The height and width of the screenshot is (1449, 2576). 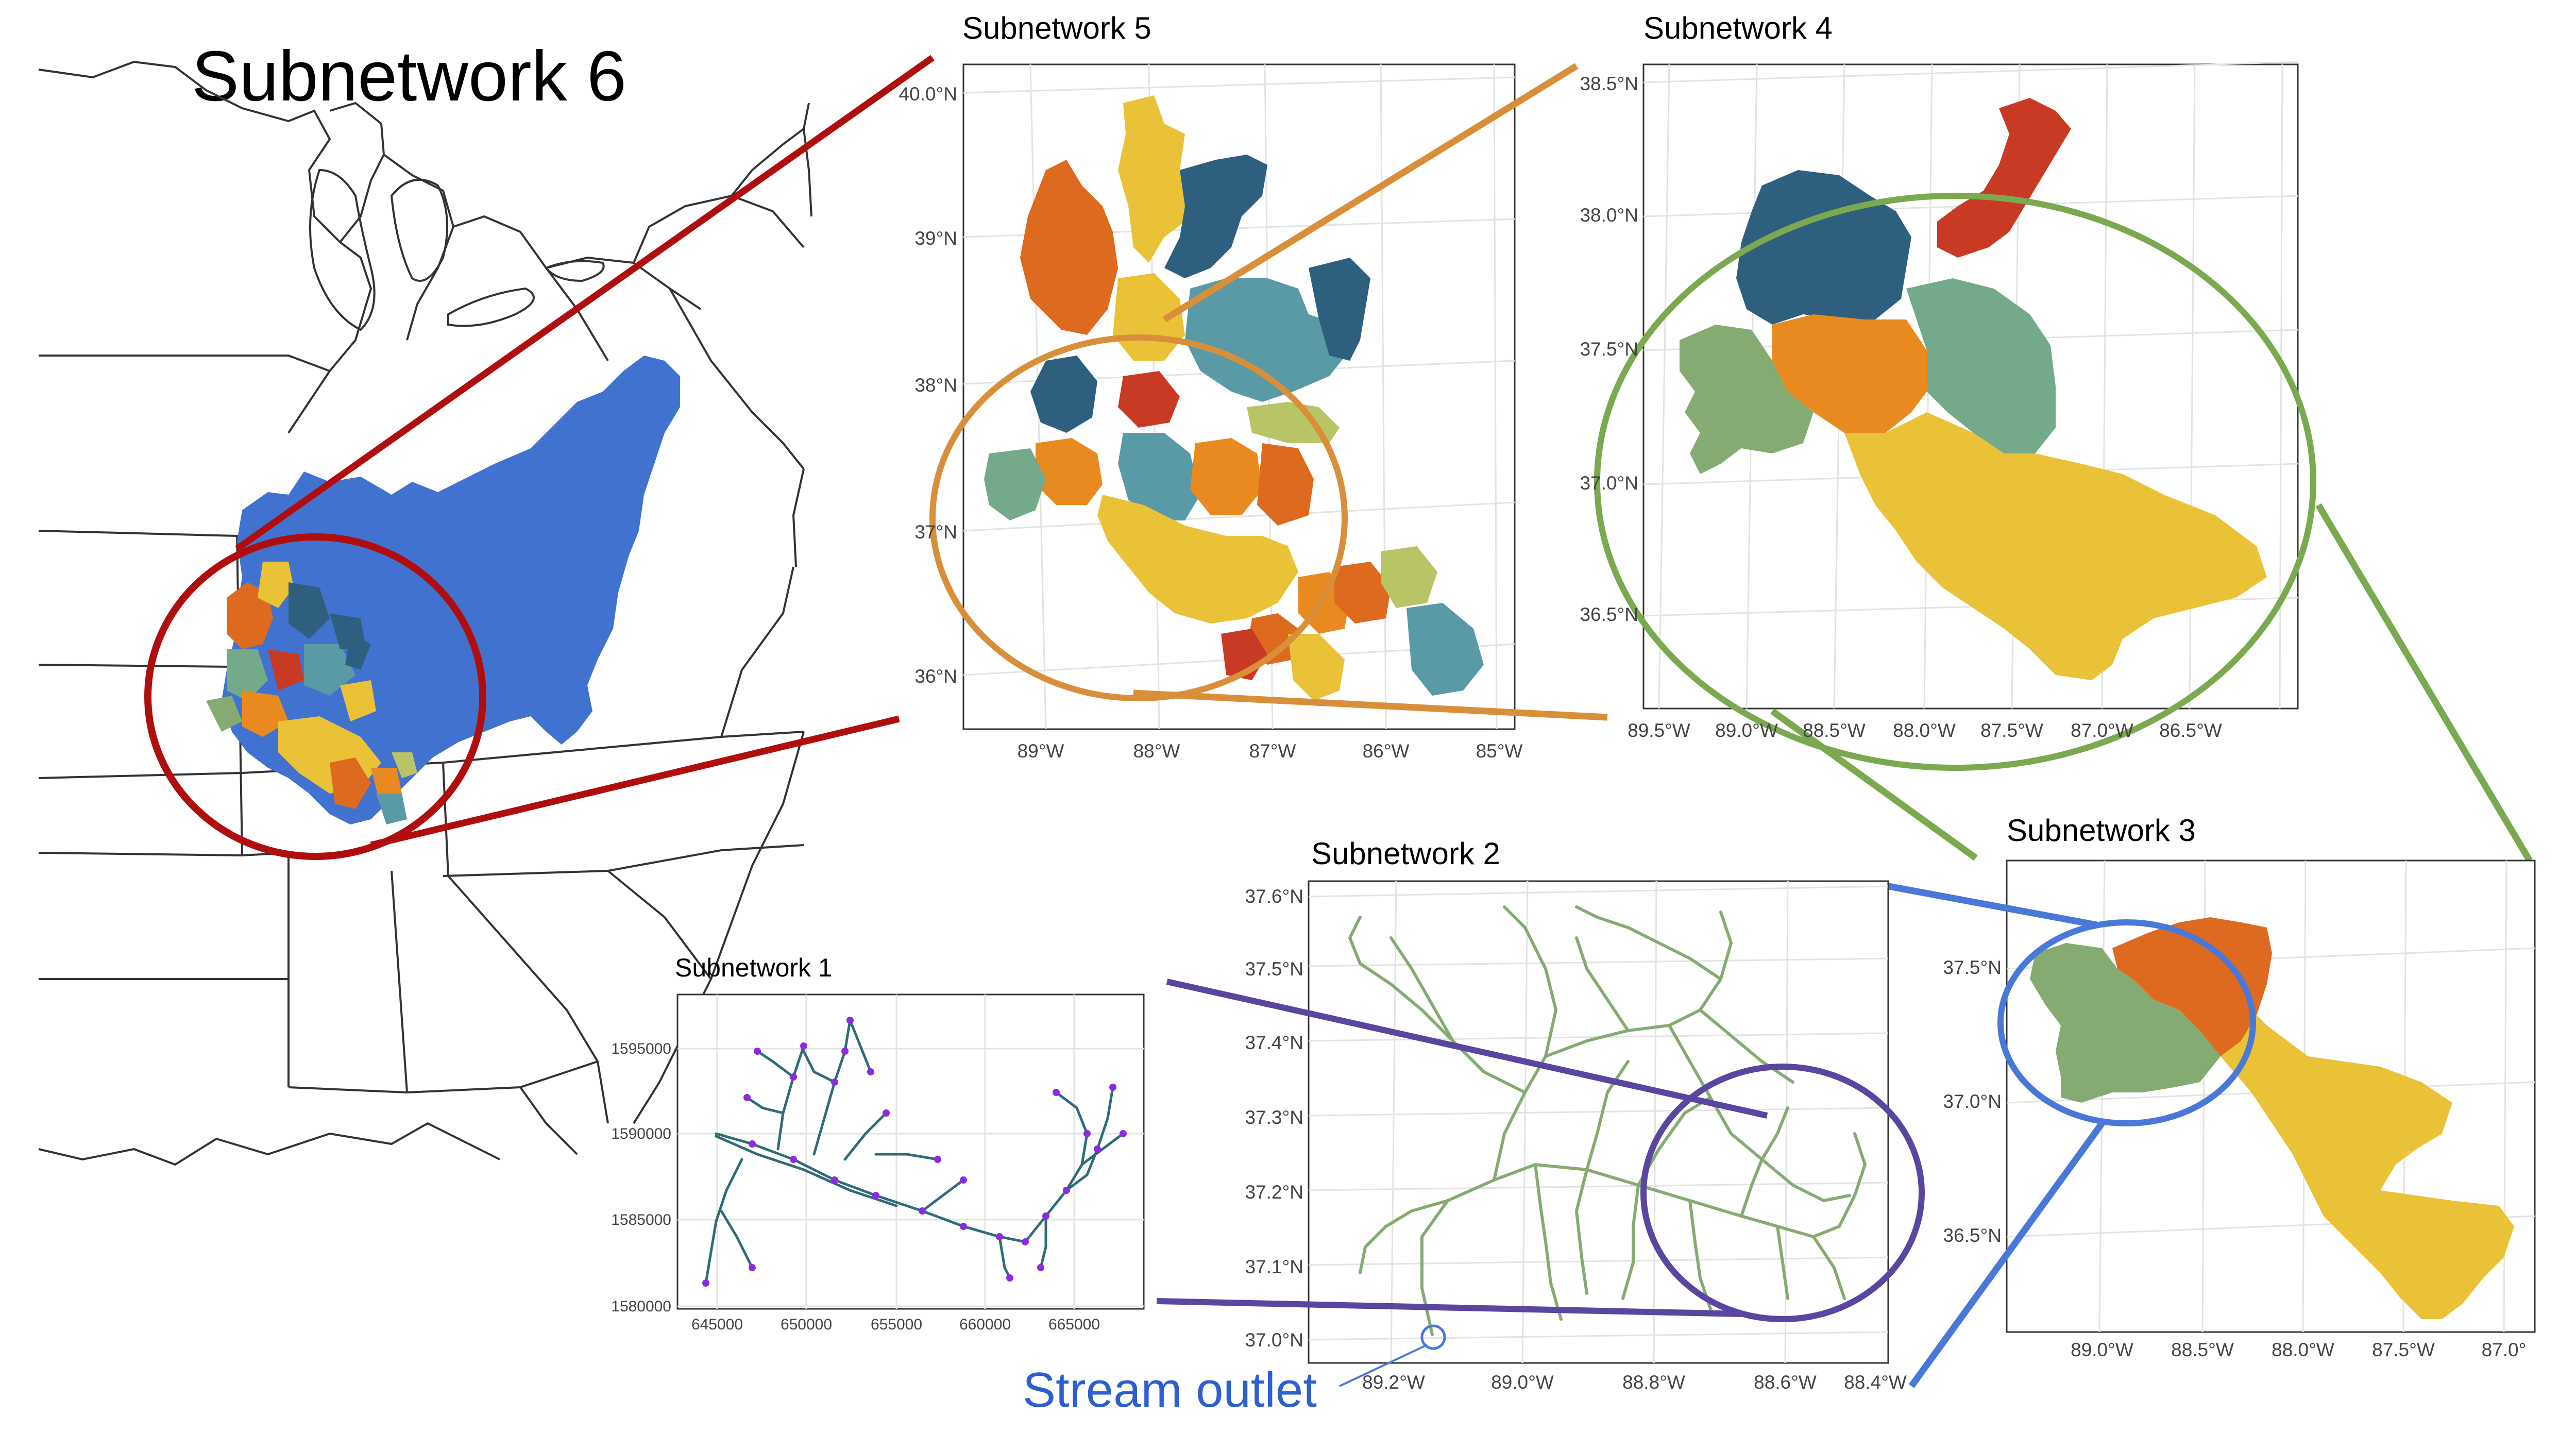 I want to click on subnetwork-1-panel: Subnetwork 1, so click(x=878, y=1143).